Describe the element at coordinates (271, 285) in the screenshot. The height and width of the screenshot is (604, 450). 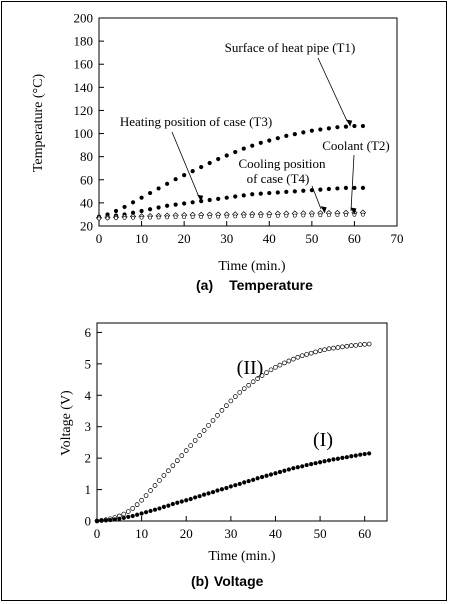
I see `caption-a-text: Temperature` at that location.